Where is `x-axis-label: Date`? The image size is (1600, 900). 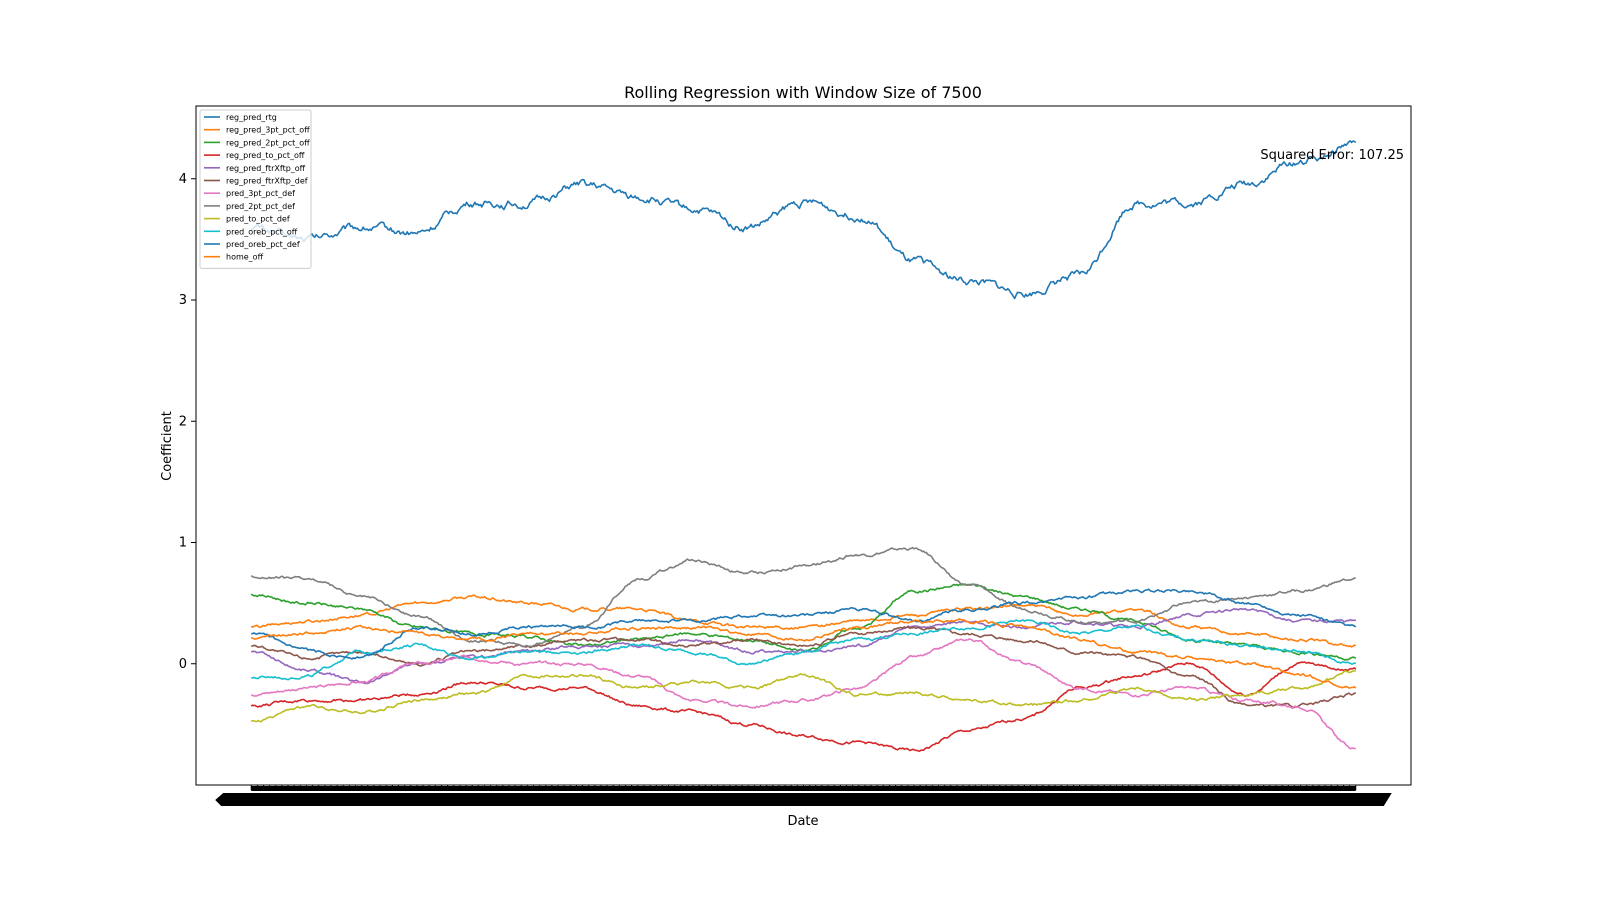 x-axis-label: Date is located at coordinates (802, 821).